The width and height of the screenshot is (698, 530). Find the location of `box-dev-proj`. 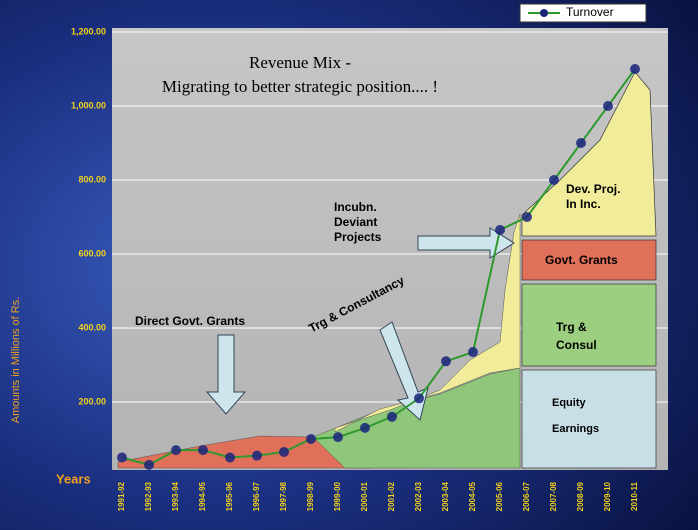

box-dev-proj is located at coordinates (589, 154).